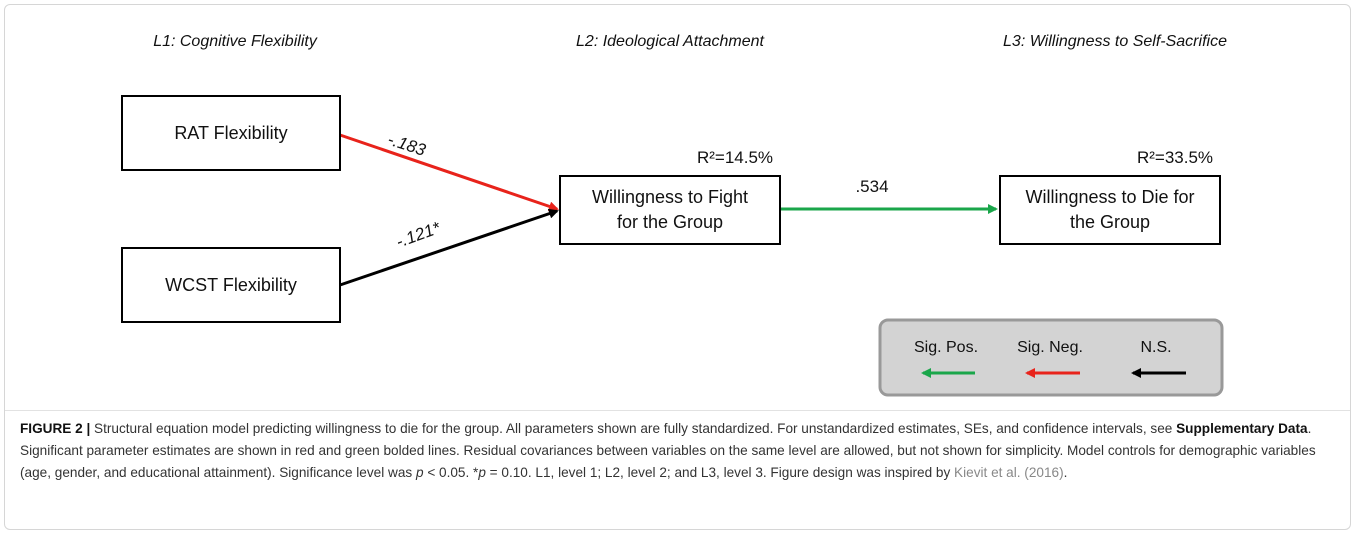  I want to click on r-squared: R²=14.5%, so click(735, 157).